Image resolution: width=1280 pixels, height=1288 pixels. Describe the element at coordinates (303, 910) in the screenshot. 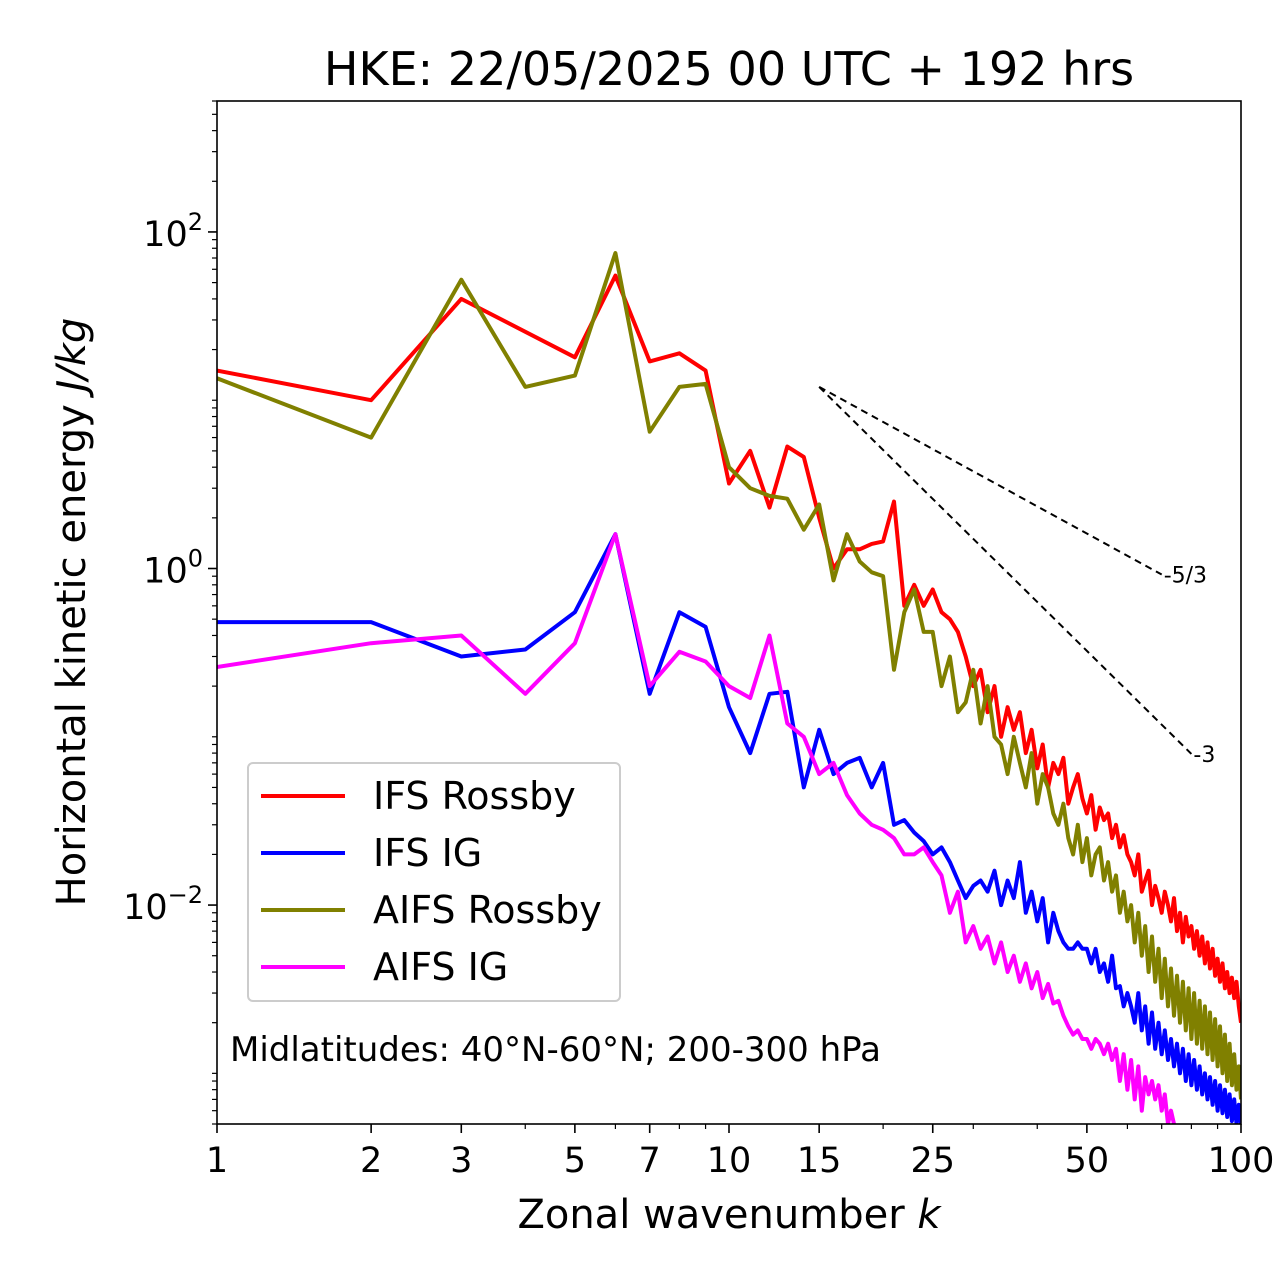

I see `legend-swatch-aifs-rossby` at that location.